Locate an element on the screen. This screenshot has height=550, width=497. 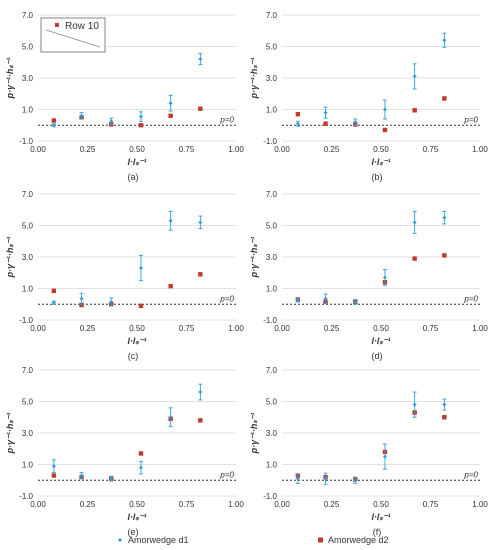
row-inset-box is located at coordinates (73, 35).